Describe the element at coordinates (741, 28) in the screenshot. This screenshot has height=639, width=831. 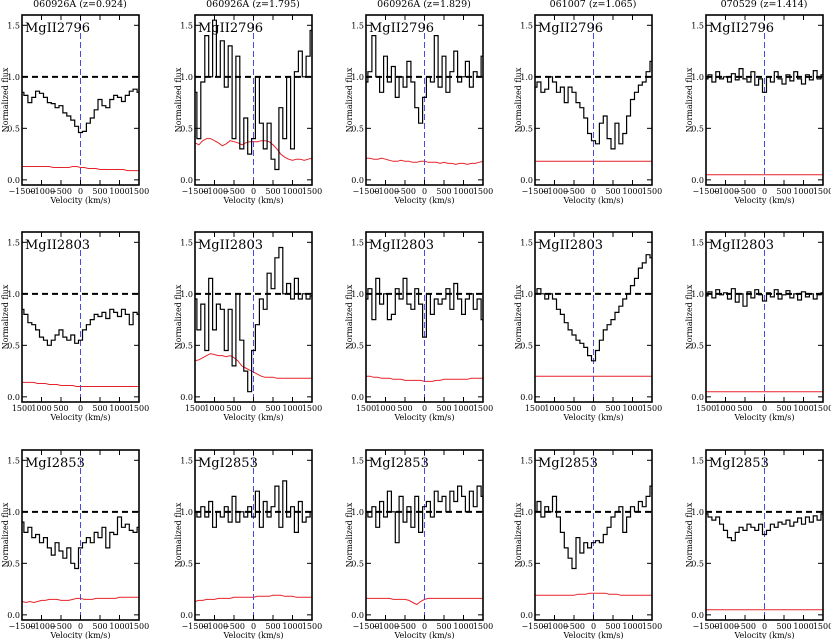
I see `transition-label: MgII2796` at that location.